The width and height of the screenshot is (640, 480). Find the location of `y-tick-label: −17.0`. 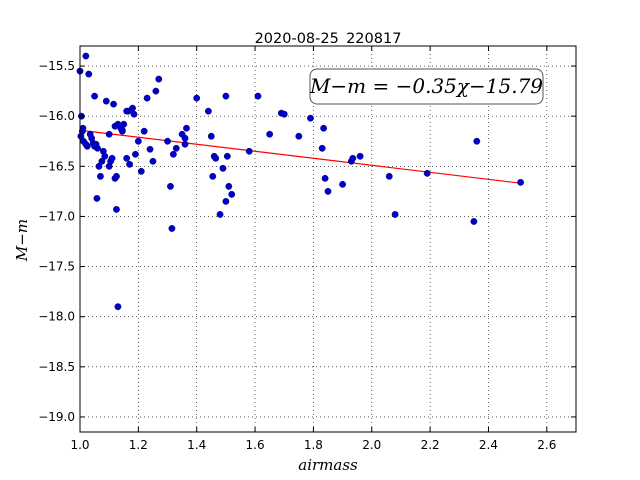

y-tick-label: −17.0 is located at coordinates (56, 216).